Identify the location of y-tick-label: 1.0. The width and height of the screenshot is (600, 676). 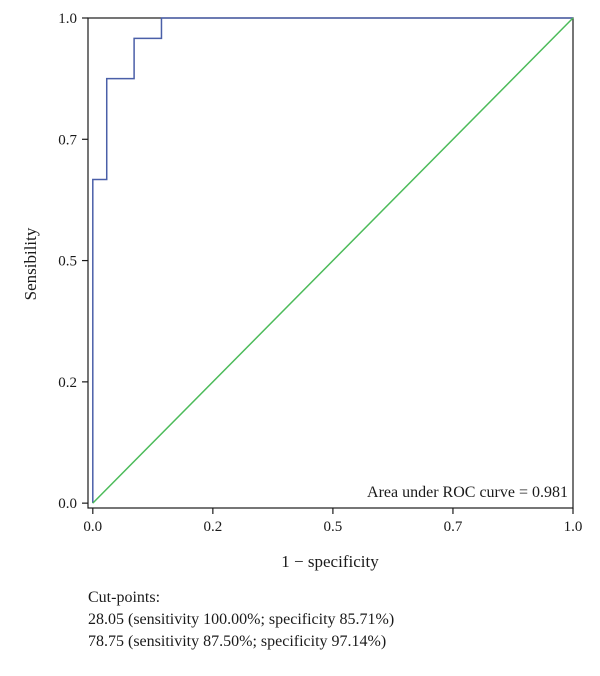
(67, 19).